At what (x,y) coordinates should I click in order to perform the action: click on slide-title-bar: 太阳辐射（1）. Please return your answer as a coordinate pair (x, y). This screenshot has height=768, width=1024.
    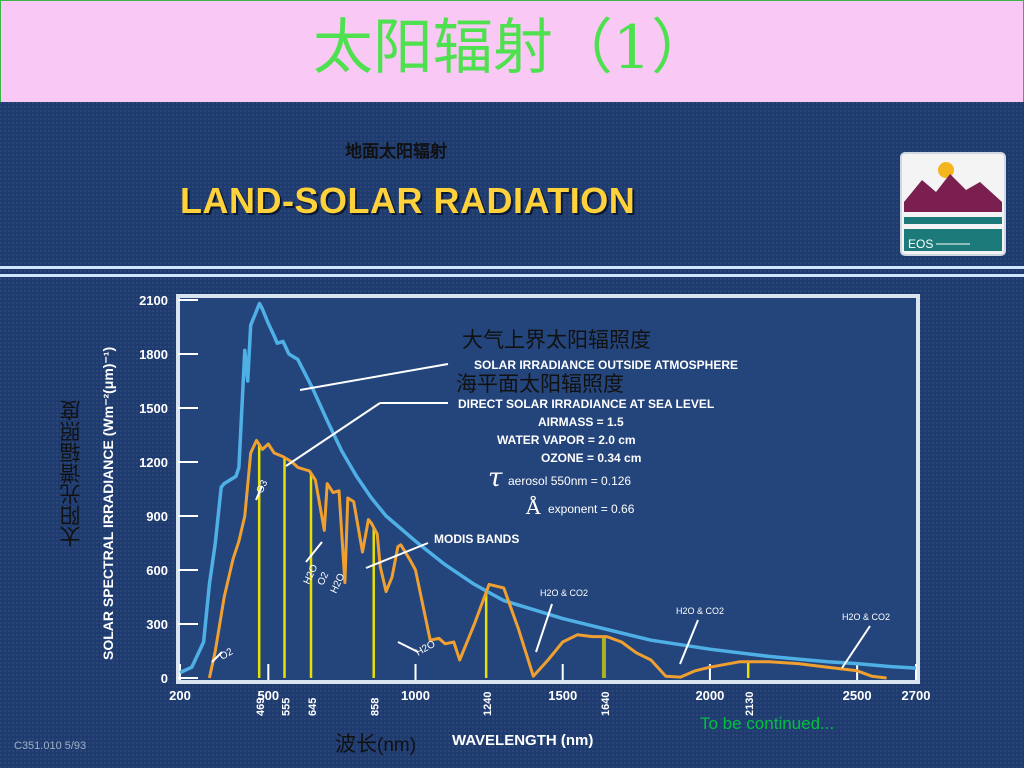
    Looking at the image, I should click on (512, 51).